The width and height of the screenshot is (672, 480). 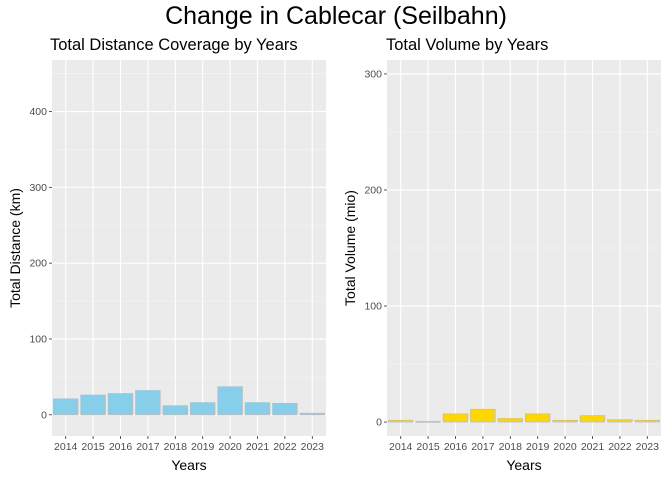 I want to click on chart-title: Total Volume by Years, so click(x=467, y=45).